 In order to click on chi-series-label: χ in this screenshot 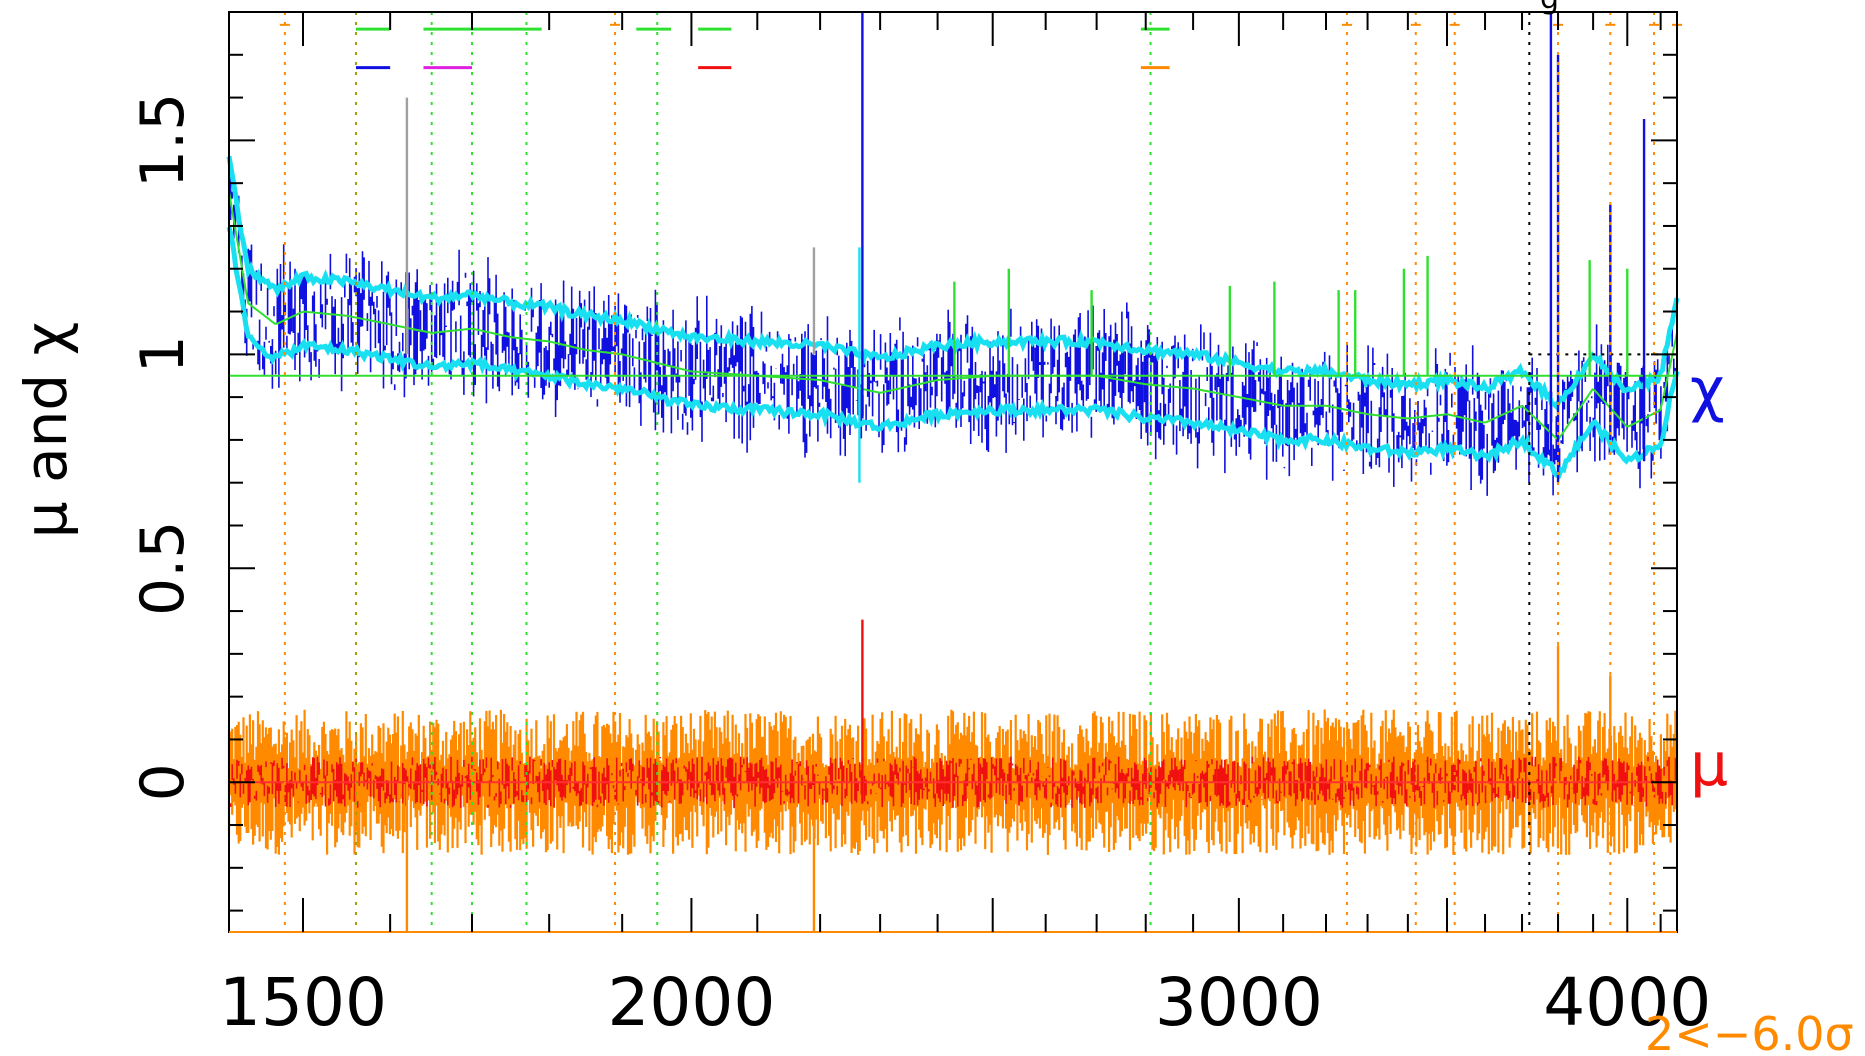, I will do `click(1707, 390)`.